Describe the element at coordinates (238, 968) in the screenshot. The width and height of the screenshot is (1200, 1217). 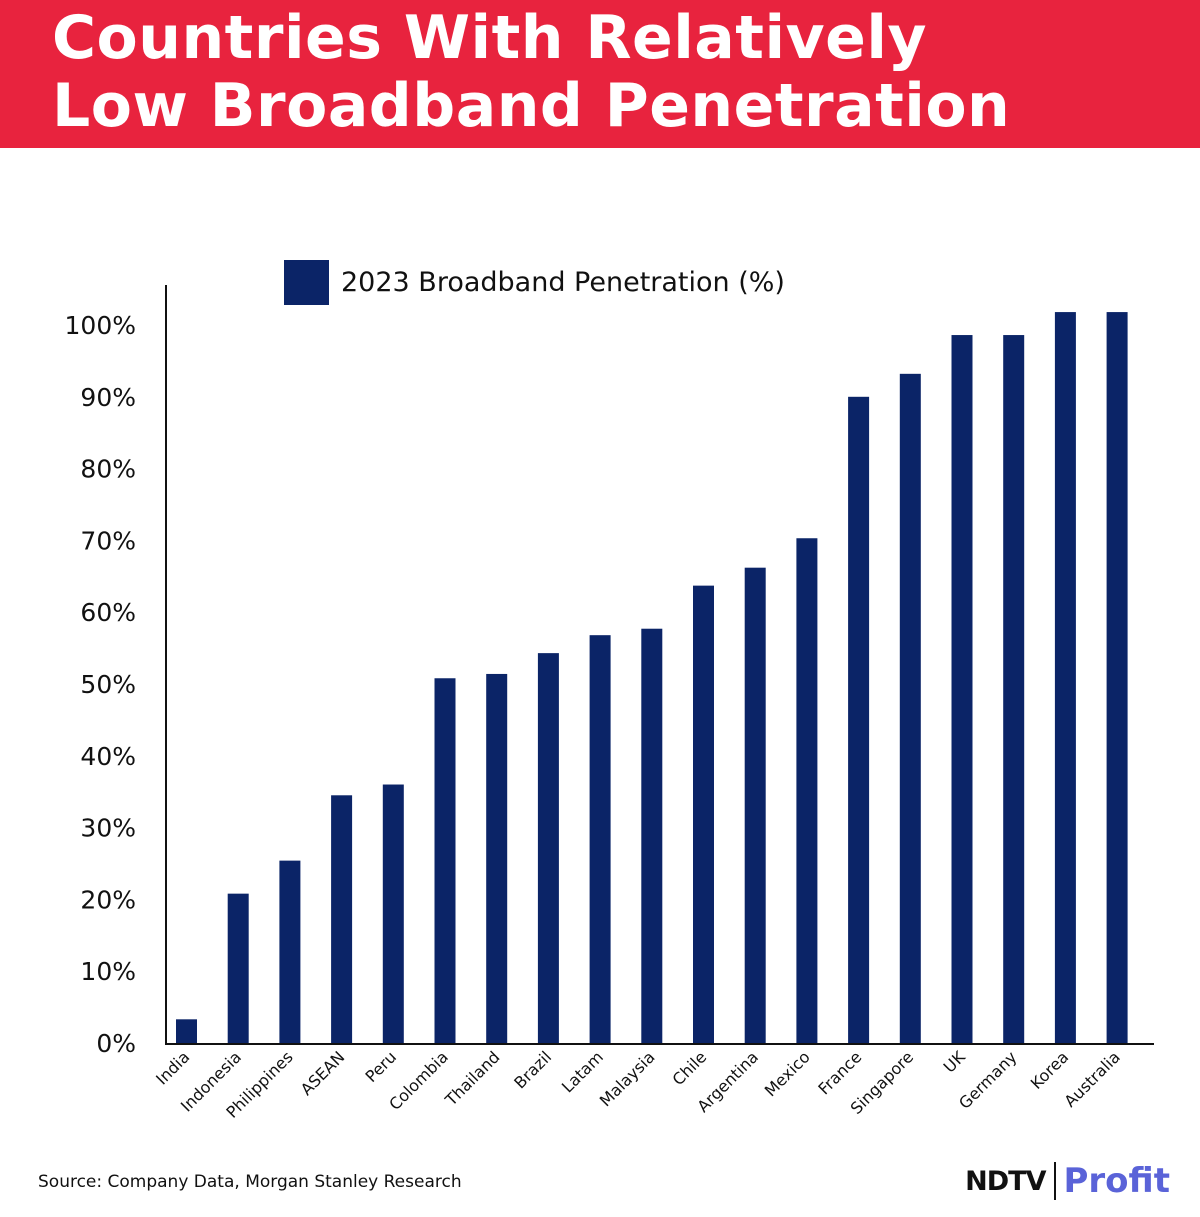
I see `bar-indonesia` at that location.